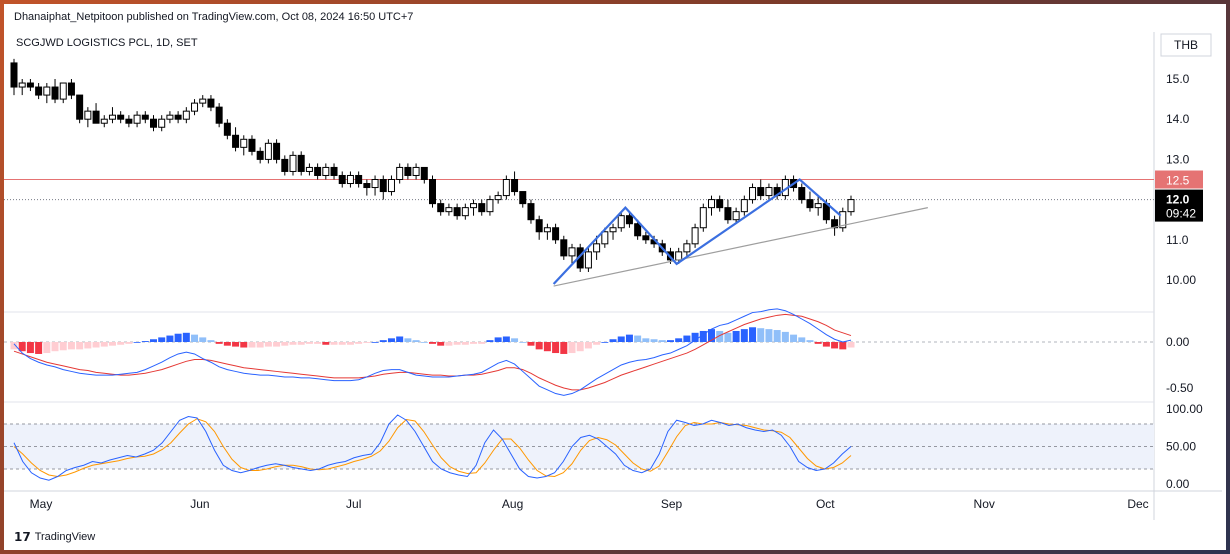  Describe the element at coordinates (579, 446) in the screenshot. I see `stoch-band-fill` at that location.